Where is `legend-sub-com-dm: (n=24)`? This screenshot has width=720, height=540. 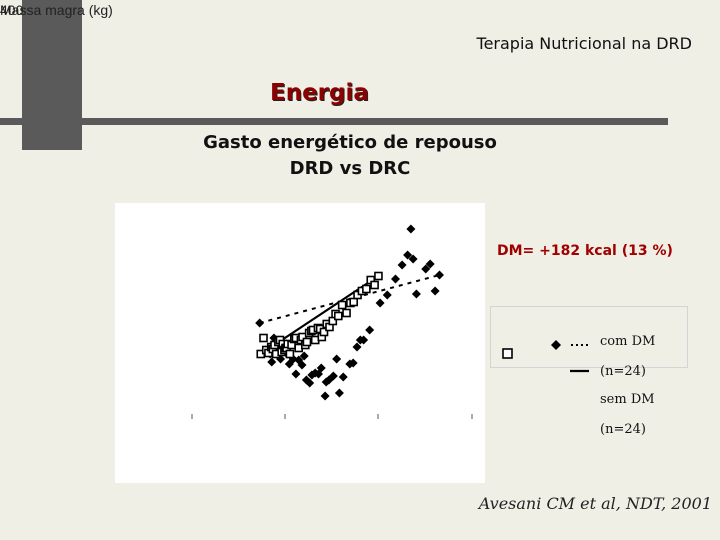
legend-sub-com-dm: (n=24) is located at coordinates (623, 371).